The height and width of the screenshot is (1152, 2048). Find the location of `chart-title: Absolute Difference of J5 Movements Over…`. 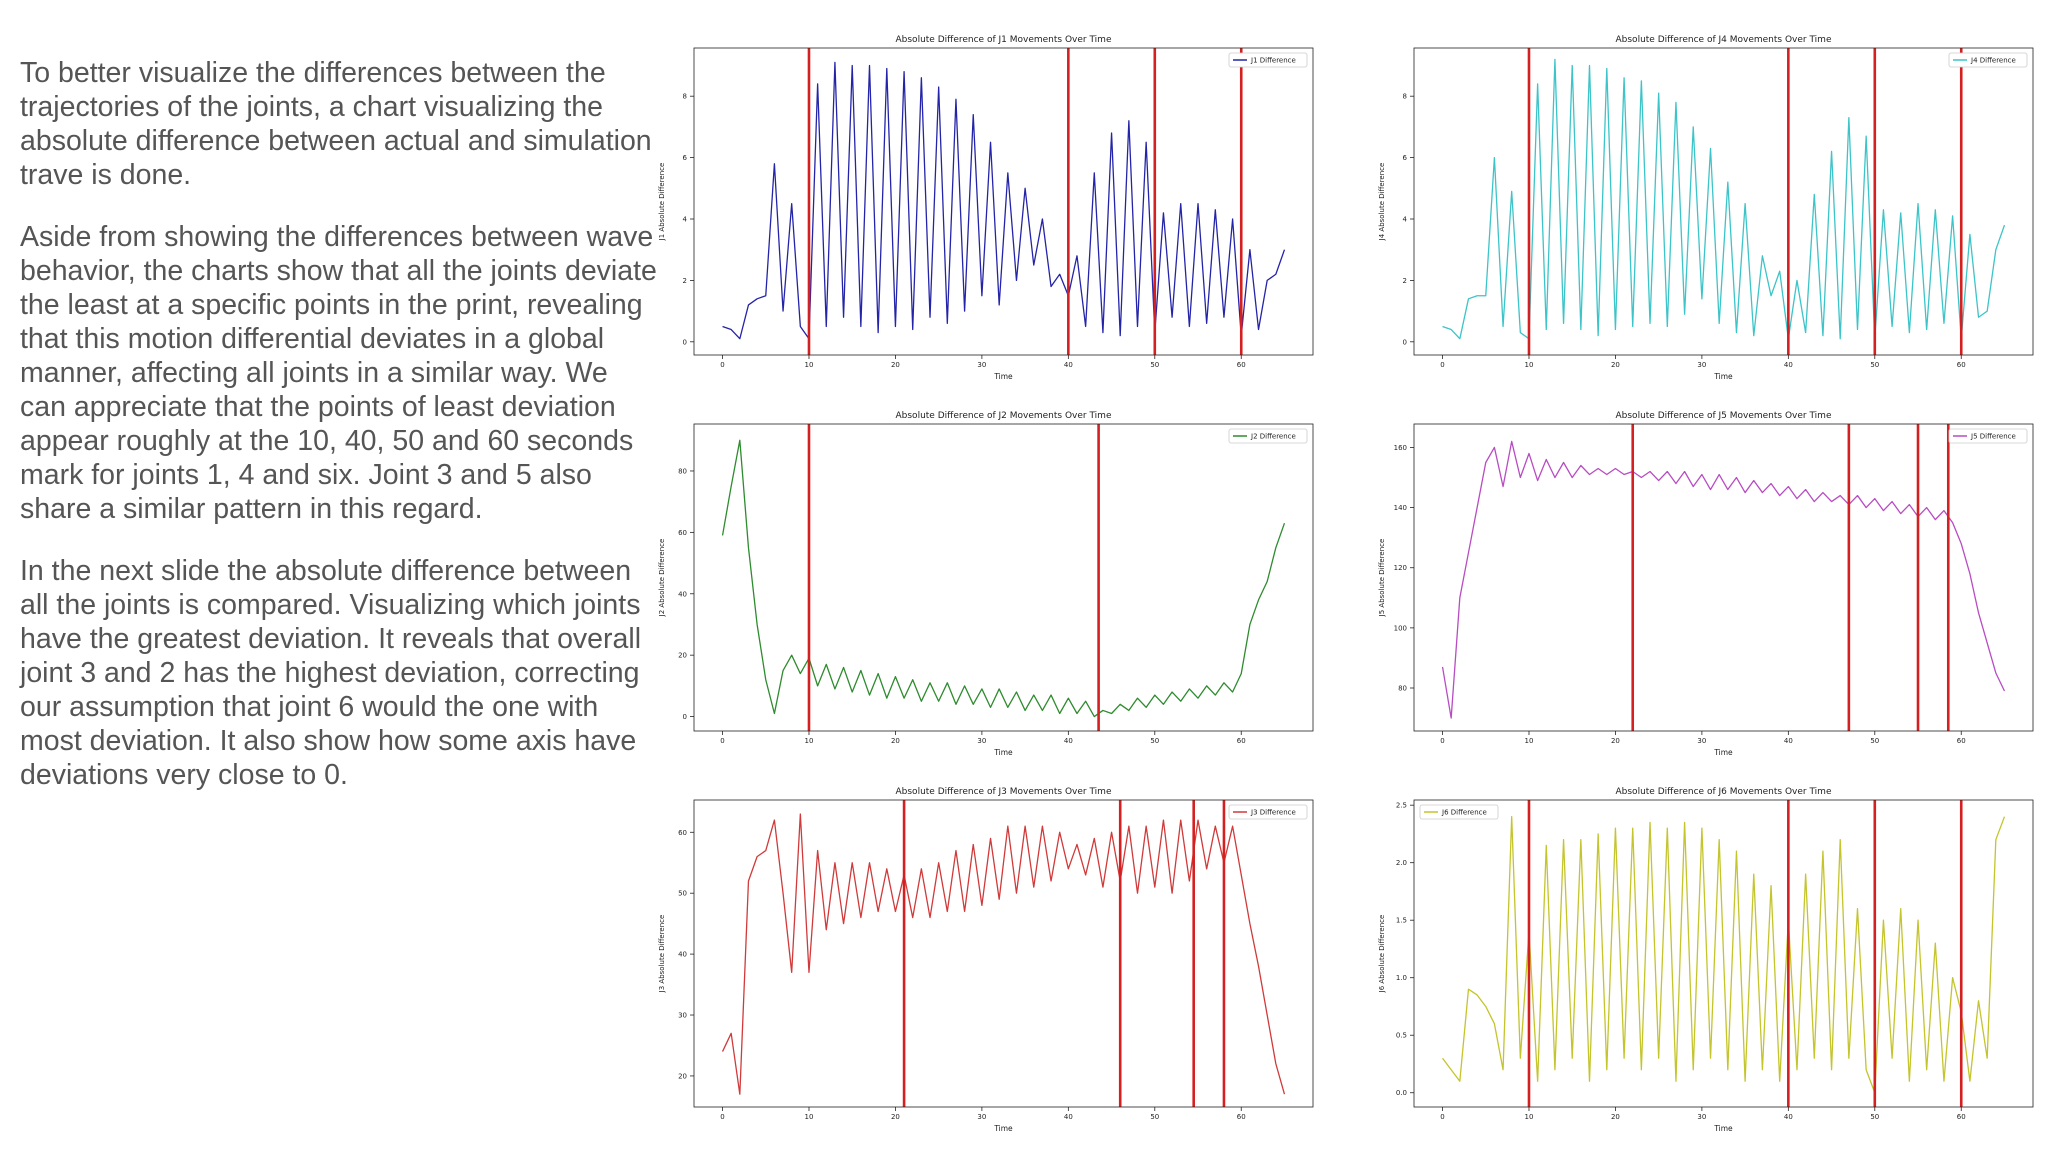

chart-title: Absolute Difference of J5 Movements Over… is located at coordinates (1724, 416).